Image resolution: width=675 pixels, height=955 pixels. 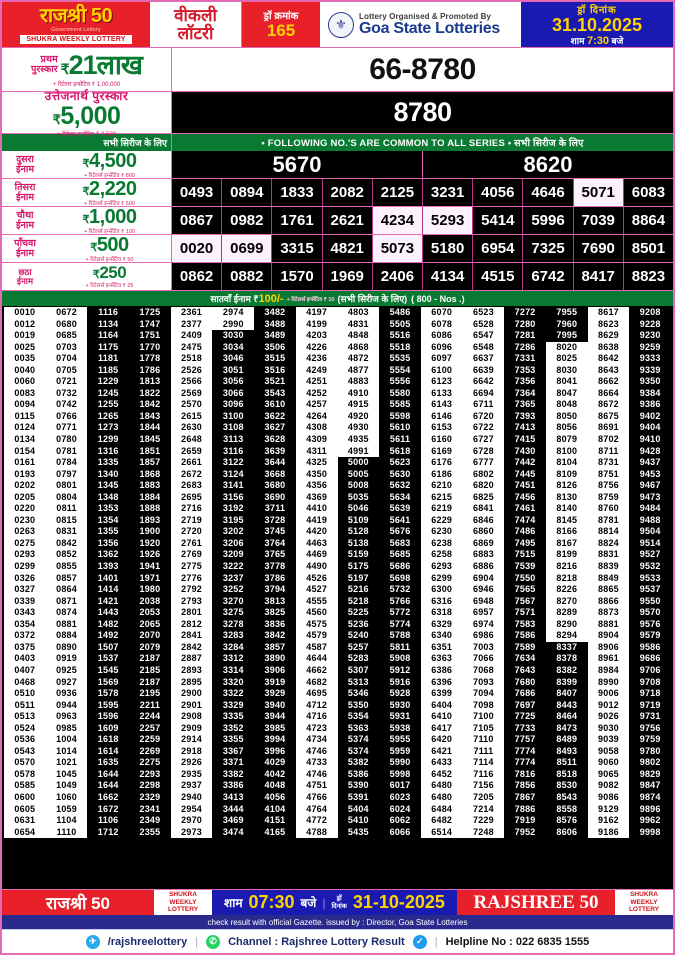 I want to click on grid-number: 9537, so click(x=650, y=590).